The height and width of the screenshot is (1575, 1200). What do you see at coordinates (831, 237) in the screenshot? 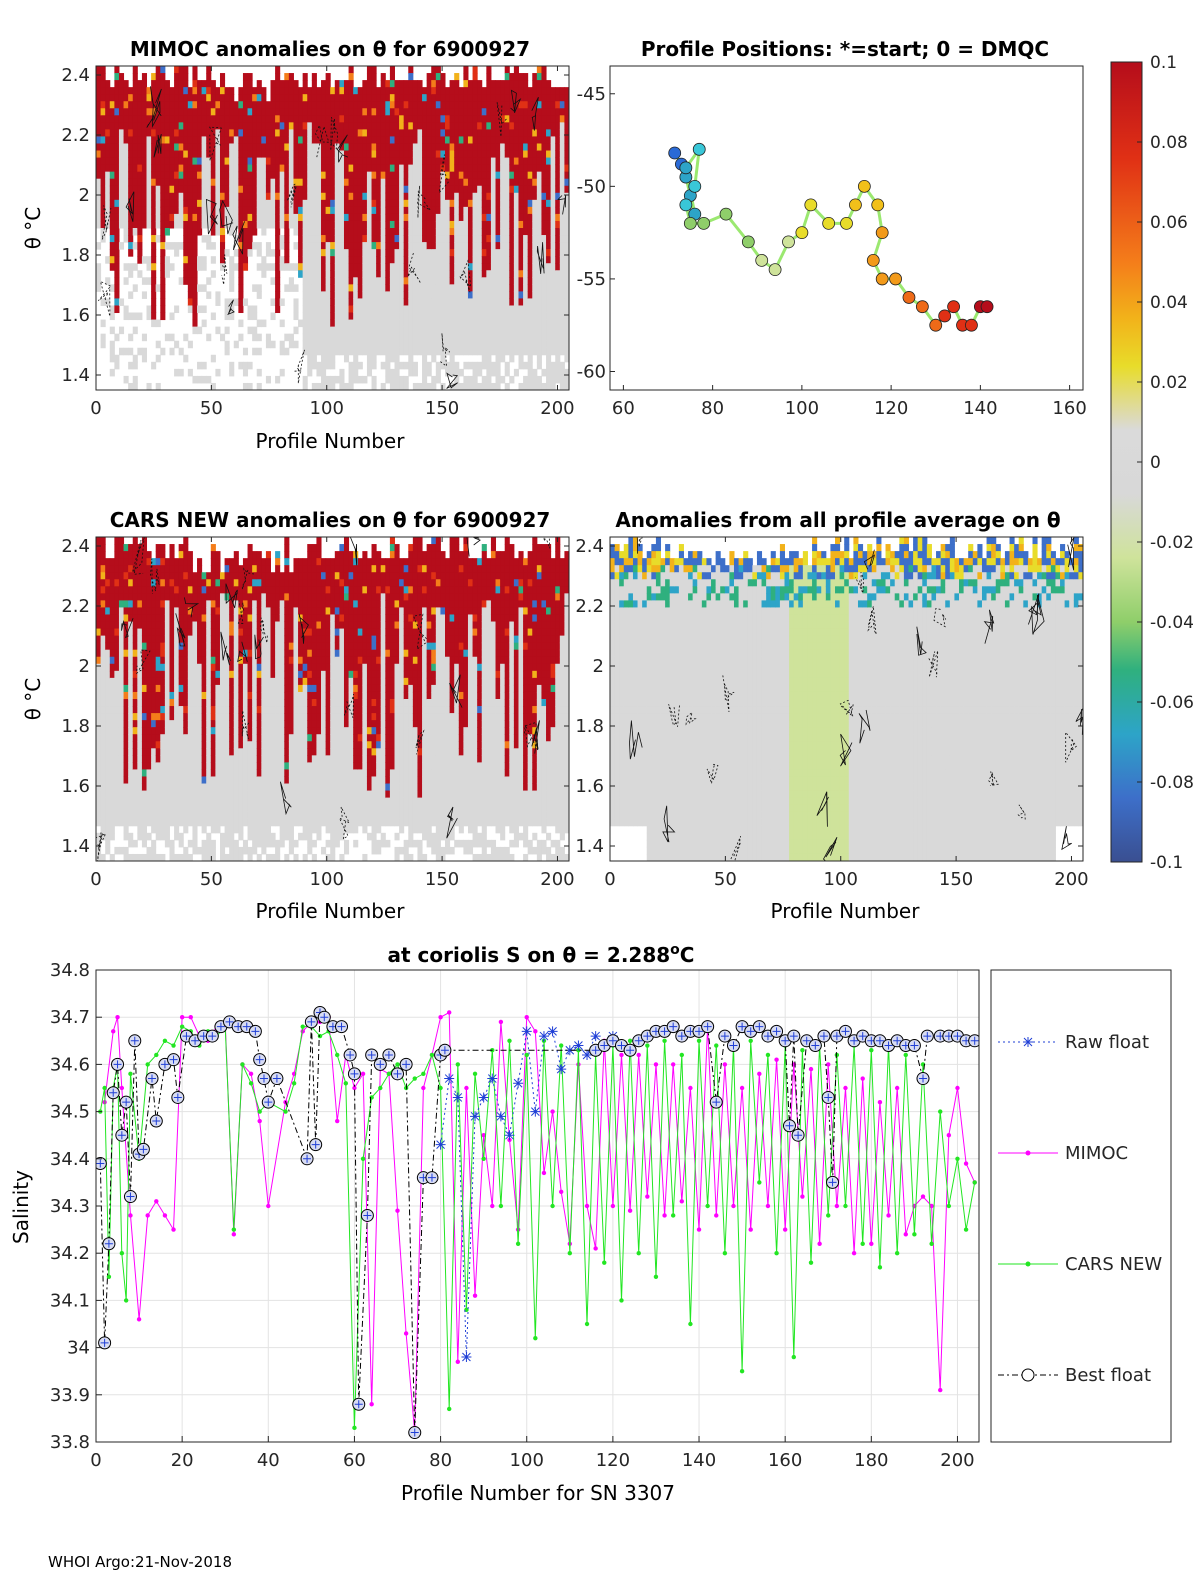
I see `positions-map` at bounding box center [831, 237].